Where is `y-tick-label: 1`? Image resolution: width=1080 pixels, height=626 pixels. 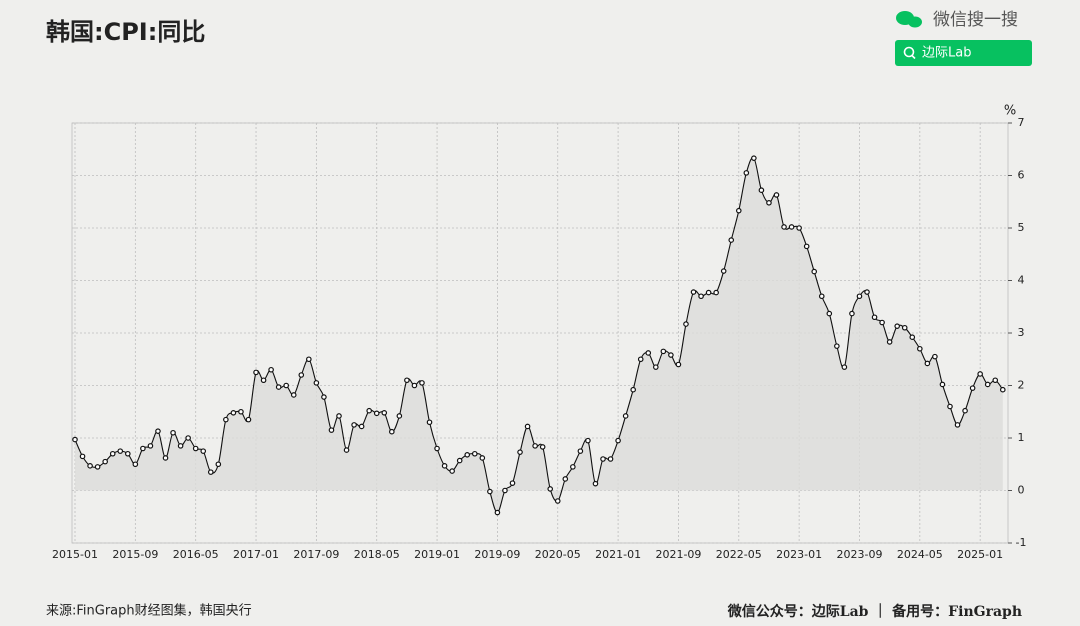 y-tick-label: 1 is located at coordinates (1021, 437).